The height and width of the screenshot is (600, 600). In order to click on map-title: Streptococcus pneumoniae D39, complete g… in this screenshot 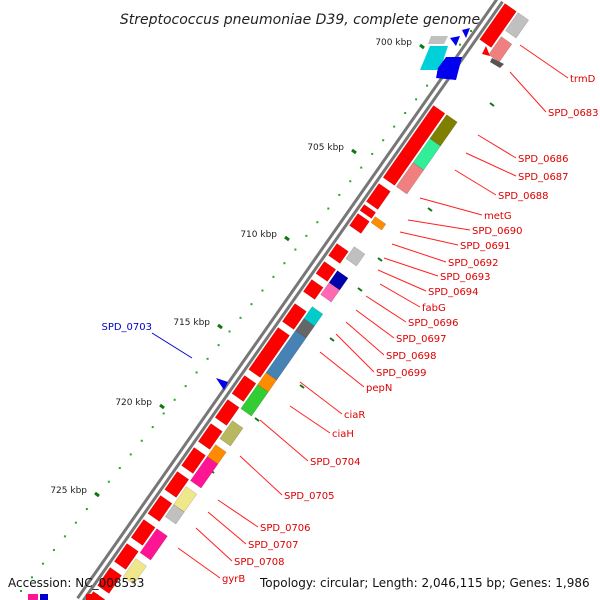, I will do `click(300, 20)`.